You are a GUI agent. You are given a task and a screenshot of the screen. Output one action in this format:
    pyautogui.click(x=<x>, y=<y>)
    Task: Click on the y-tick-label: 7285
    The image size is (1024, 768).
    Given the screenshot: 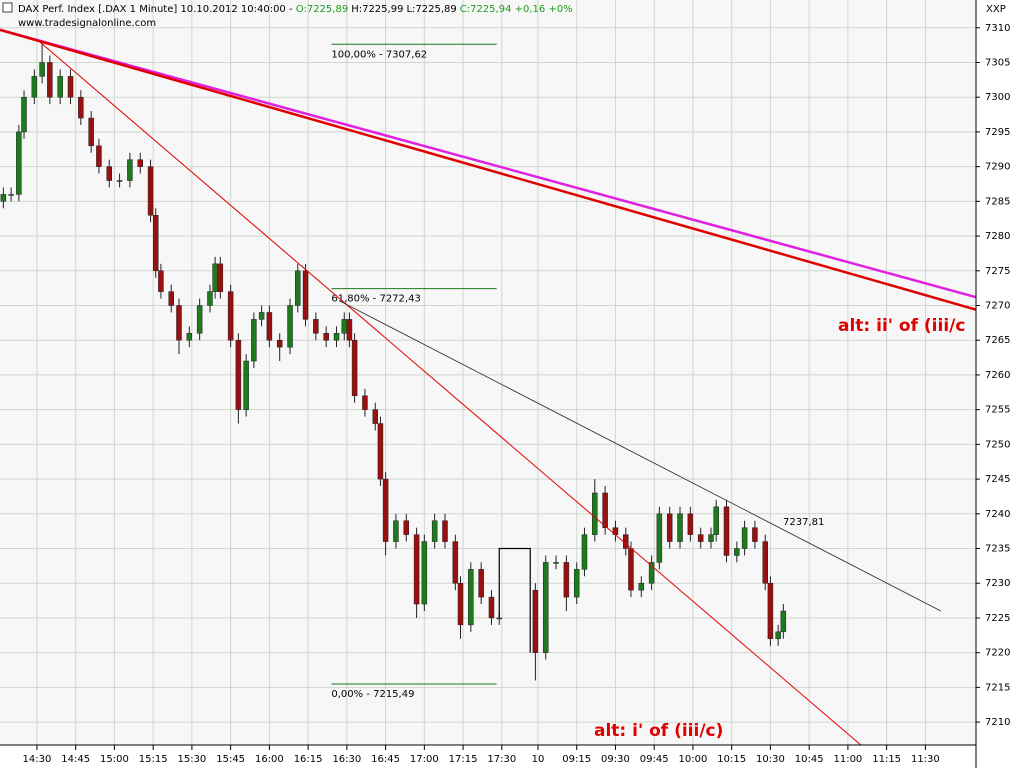 What is the action you would take?
    pyautogui.click(x=997, y=201)
    